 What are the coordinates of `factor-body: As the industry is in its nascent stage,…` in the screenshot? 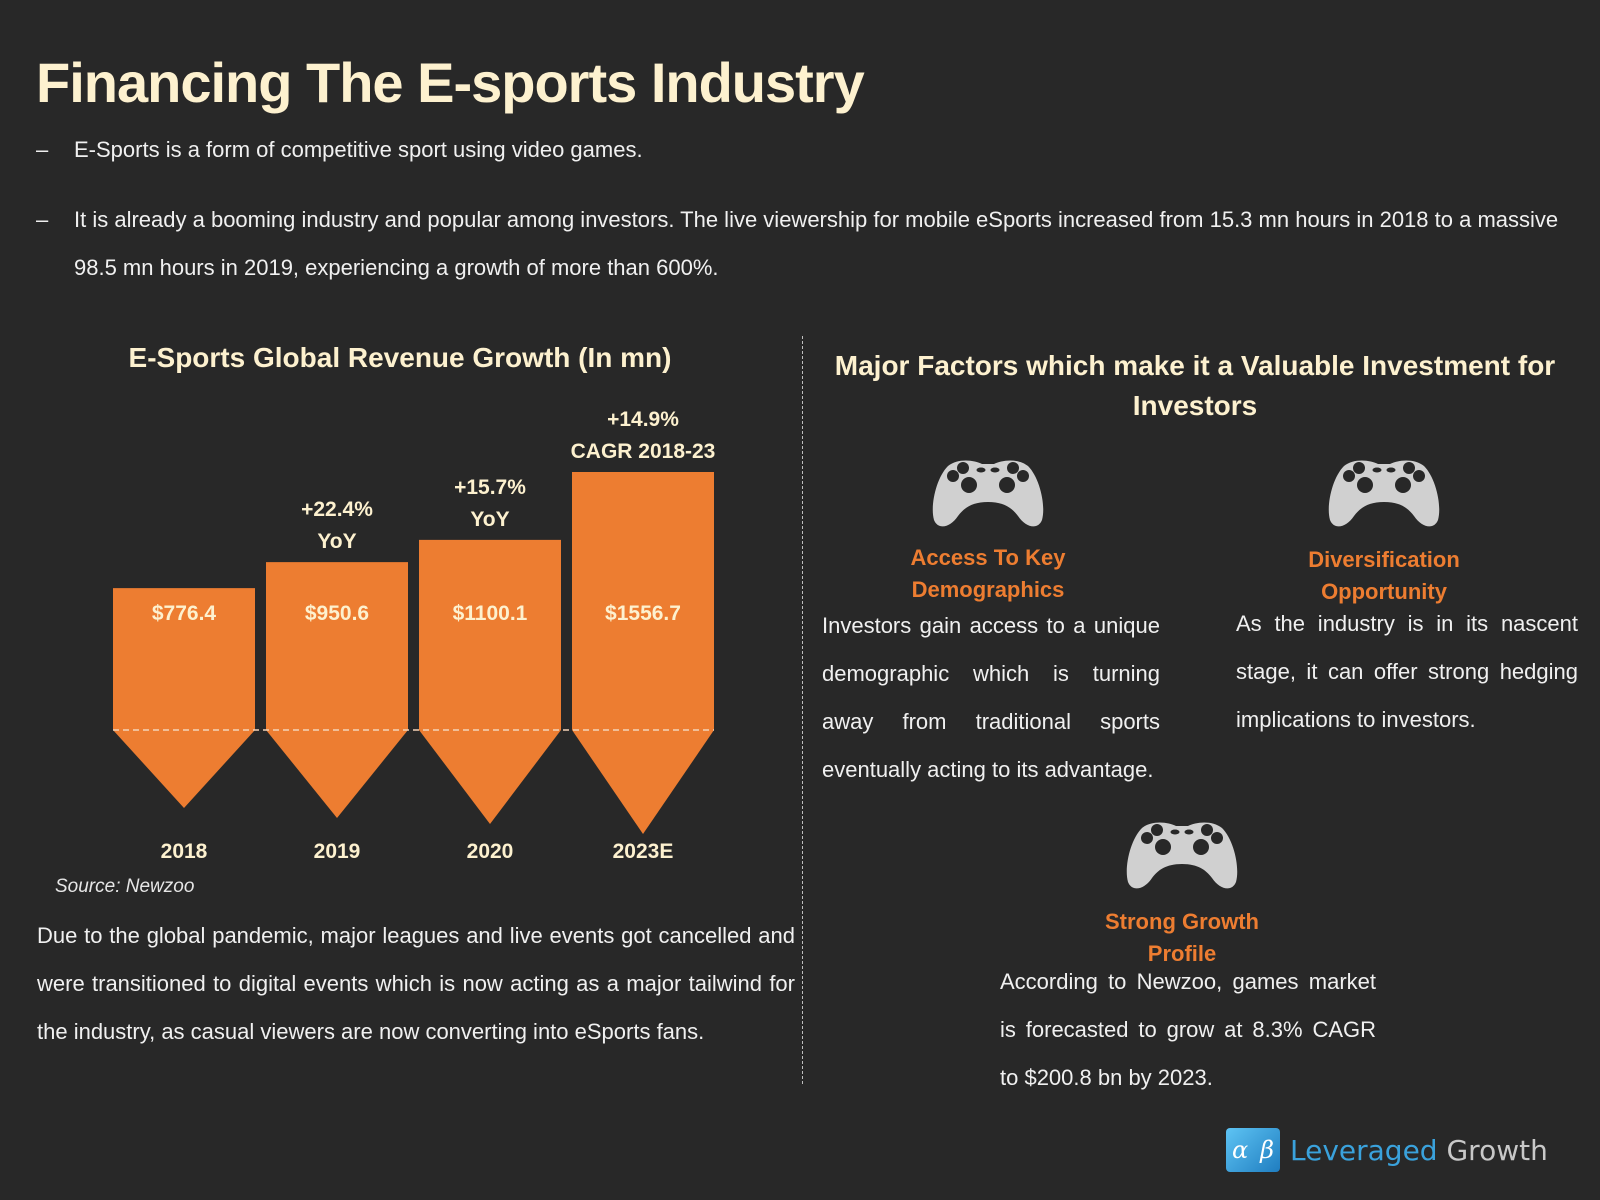 It's located at (1407, 671).